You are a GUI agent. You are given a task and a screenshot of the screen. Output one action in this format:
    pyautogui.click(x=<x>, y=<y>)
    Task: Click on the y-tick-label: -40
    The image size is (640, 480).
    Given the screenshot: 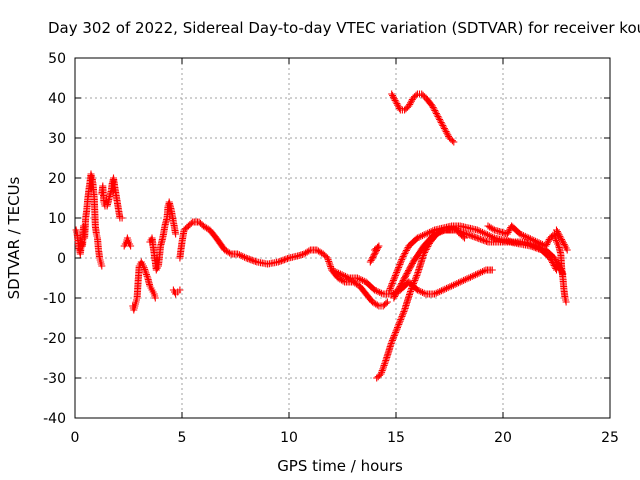 What is the action you would take?
    pyautogui.click(x=54, y=419)
    